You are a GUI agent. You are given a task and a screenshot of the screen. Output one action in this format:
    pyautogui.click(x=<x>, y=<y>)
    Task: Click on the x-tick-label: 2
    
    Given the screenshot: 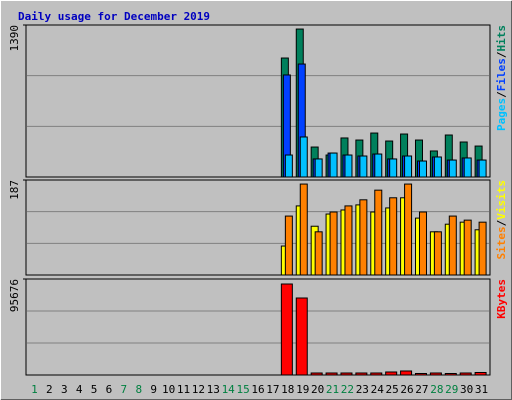 What is the action you would take?
    pyautogui.click(x=49, y=389)
    